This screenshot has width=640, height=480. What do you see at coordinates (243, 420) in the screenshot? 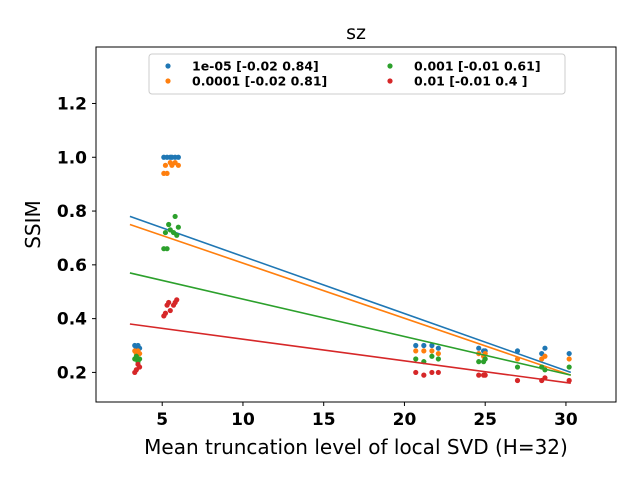
I see `x-tick-label: 10` at bounding box center [243, 420].